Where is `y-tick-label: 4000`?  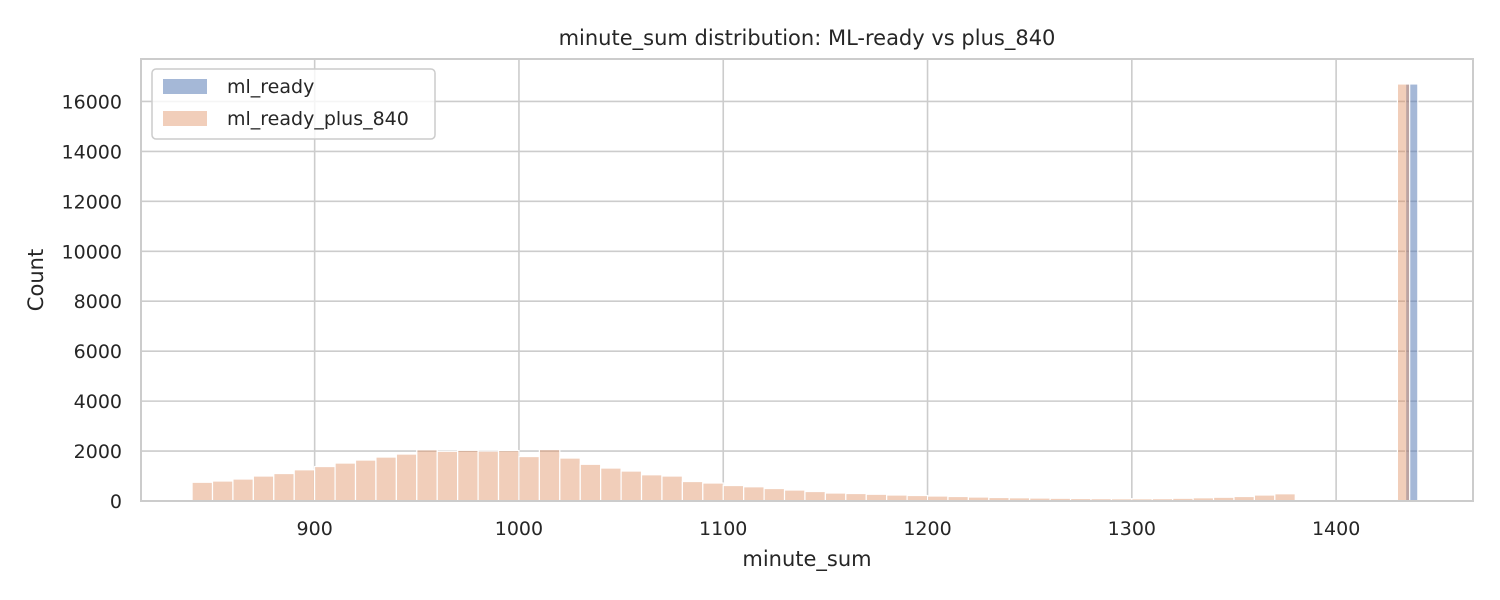 y-tick-label: 4000 is located at coordinates (98, 402).